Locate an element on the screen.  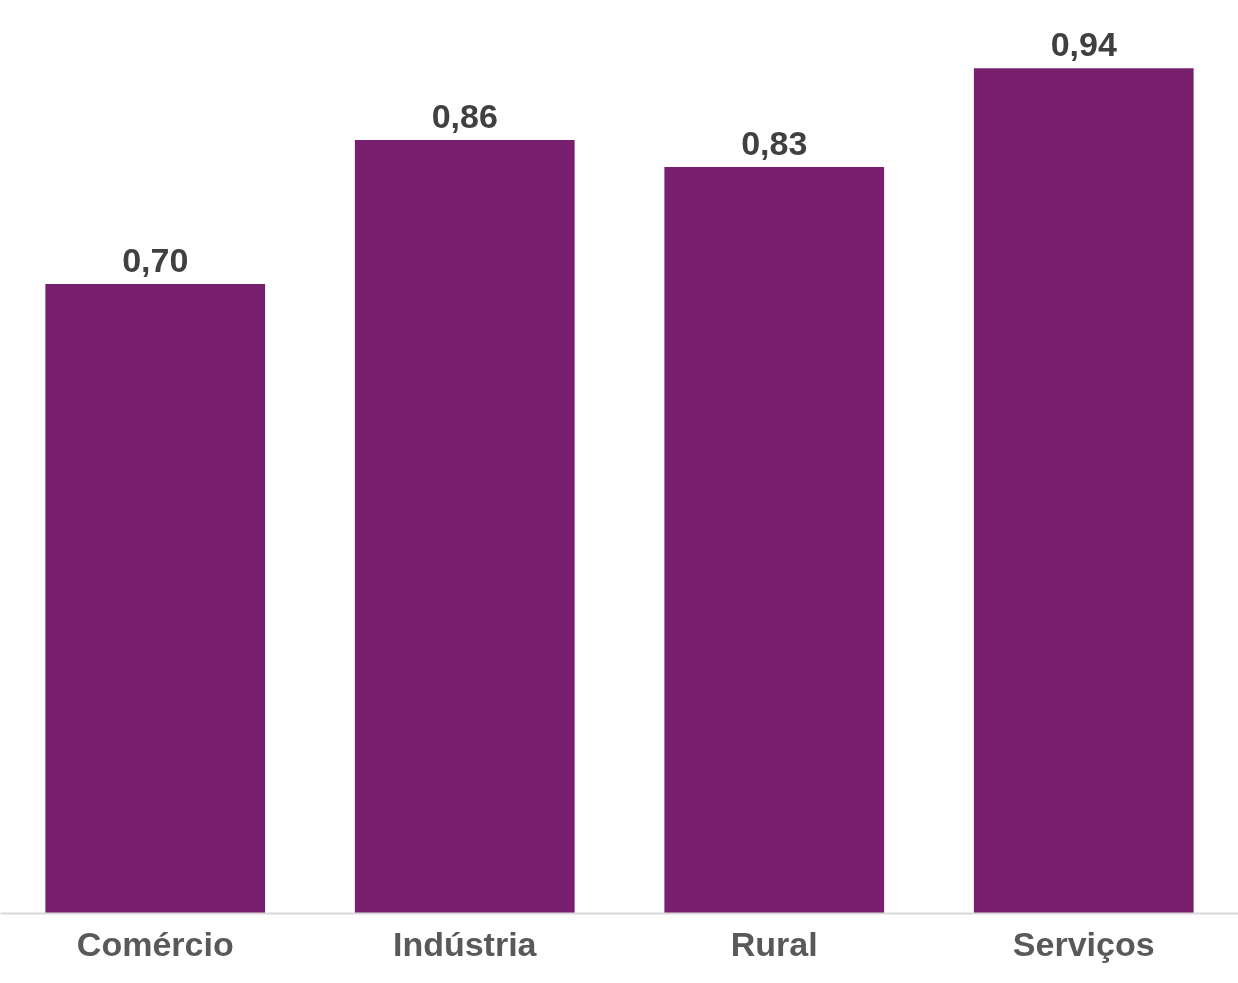
data-label: 0,83 is located at coordinates (774, 143).